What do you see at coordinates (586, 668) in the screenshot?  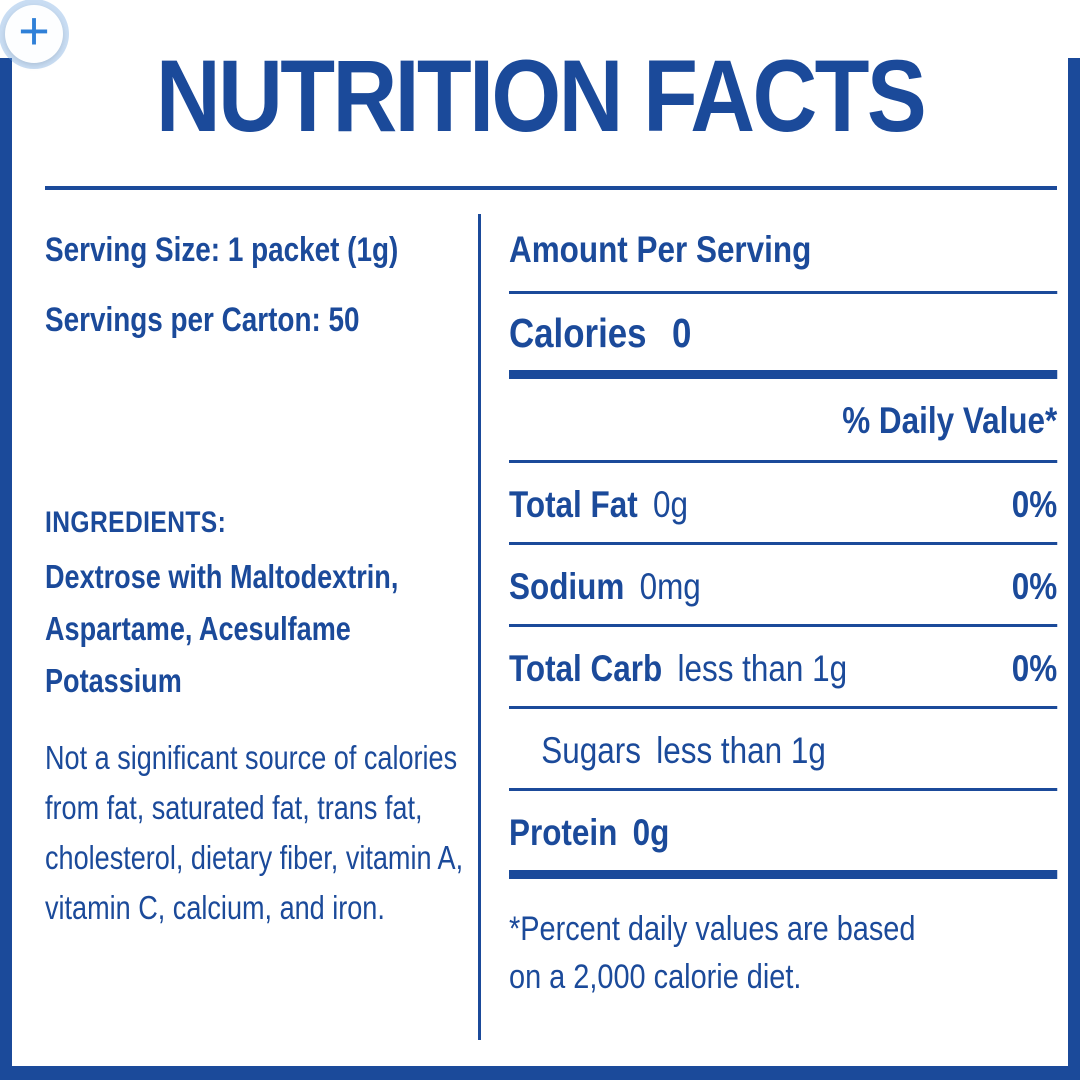 I see `nutrient-label: Total Carb` at bounding box center [586, 668].